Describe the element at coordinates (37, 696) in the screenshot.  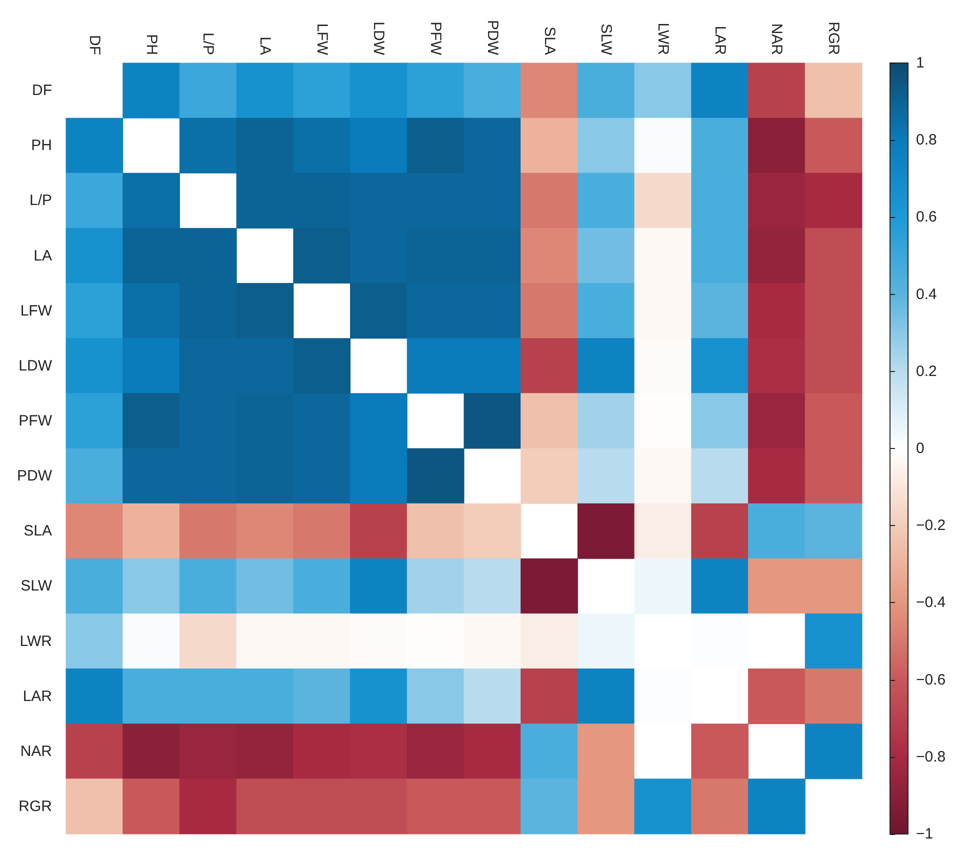
I see `y-tick-label: LAR` at that location.